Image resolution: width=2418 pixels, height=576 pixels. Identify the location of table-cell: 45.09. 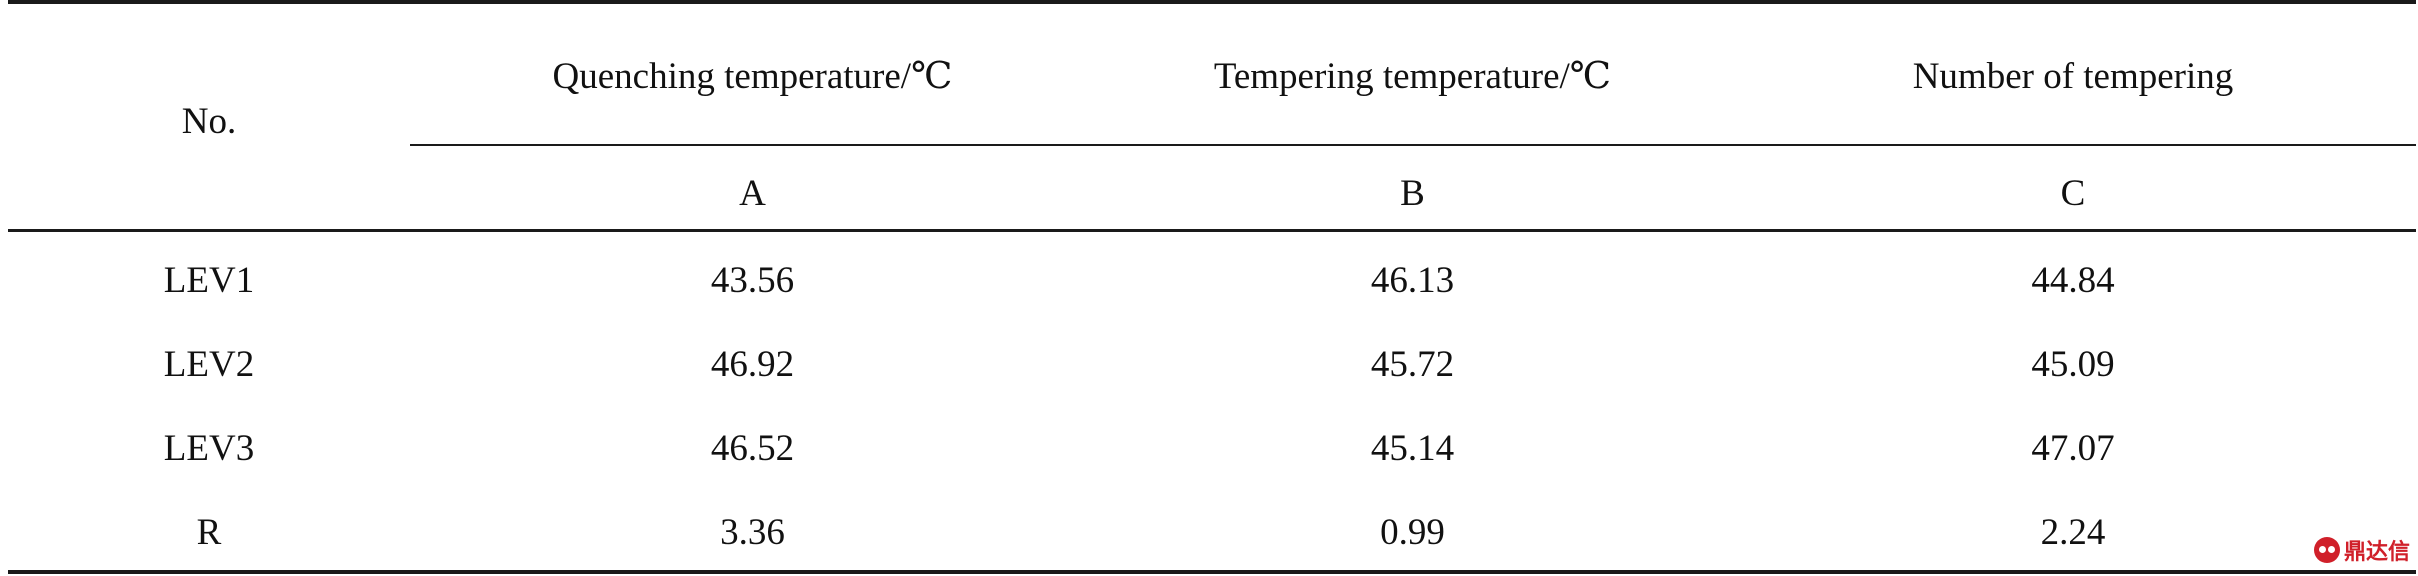
(2073, 364).